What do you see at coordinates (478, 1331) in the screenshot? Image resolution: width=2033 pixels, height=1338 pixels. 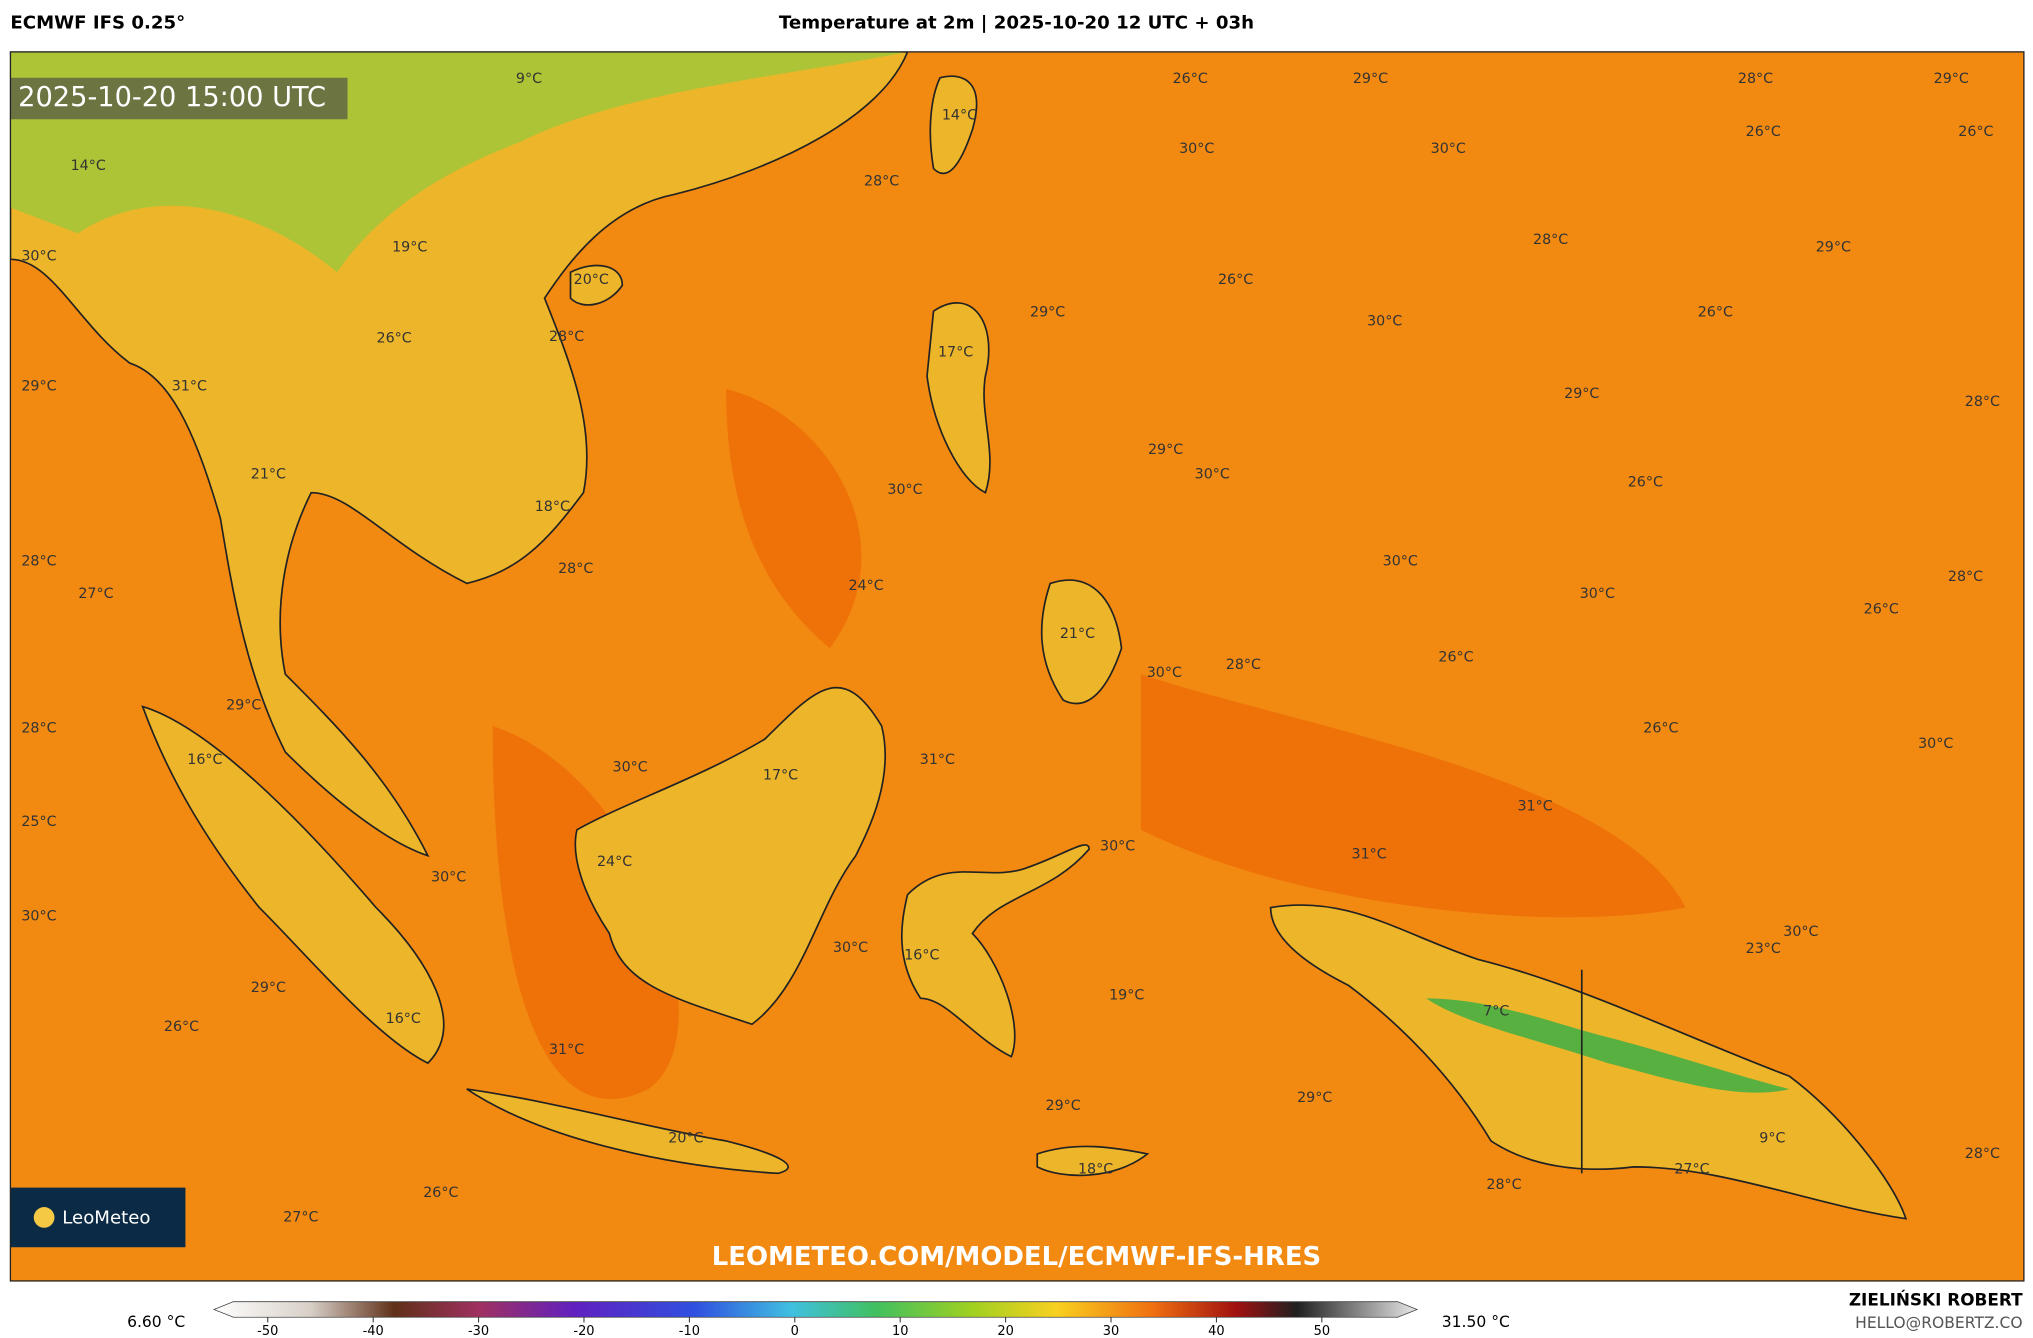 I see `colorbar-tick-label: -30` at bounding box center [478, 1331].